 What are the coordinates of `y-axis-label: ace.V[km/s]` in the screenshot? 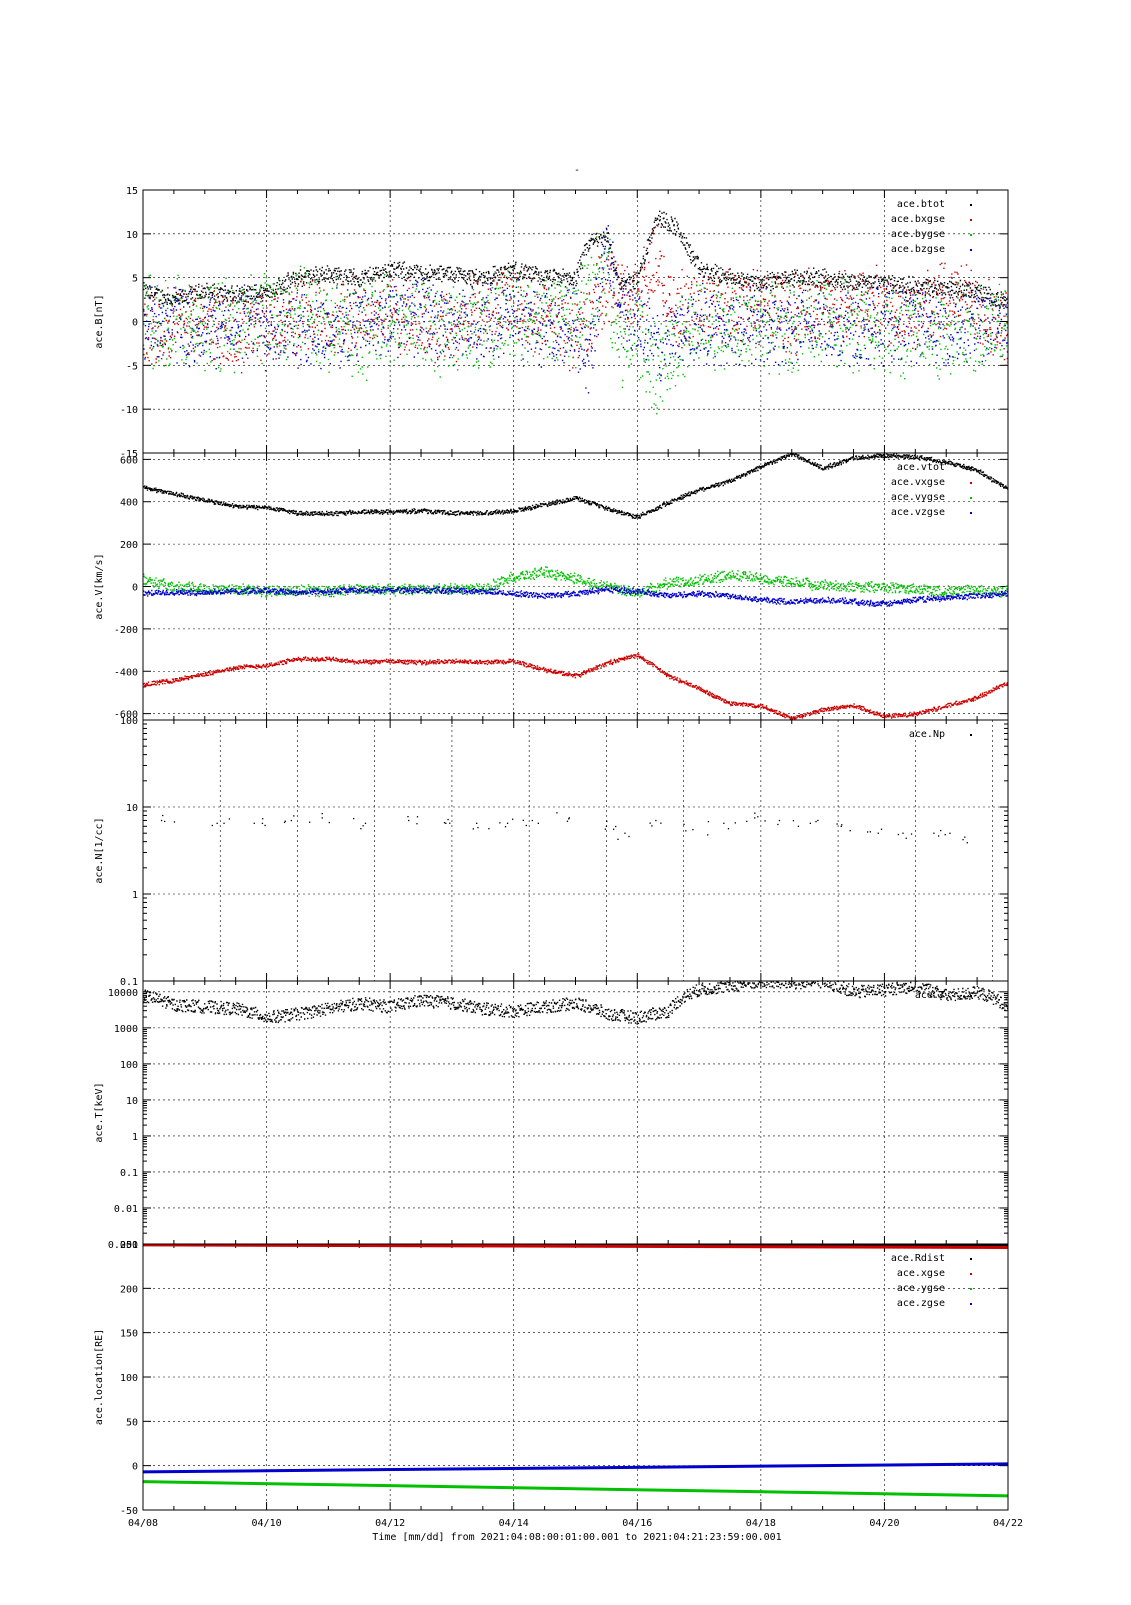 It's located at (99, 586).